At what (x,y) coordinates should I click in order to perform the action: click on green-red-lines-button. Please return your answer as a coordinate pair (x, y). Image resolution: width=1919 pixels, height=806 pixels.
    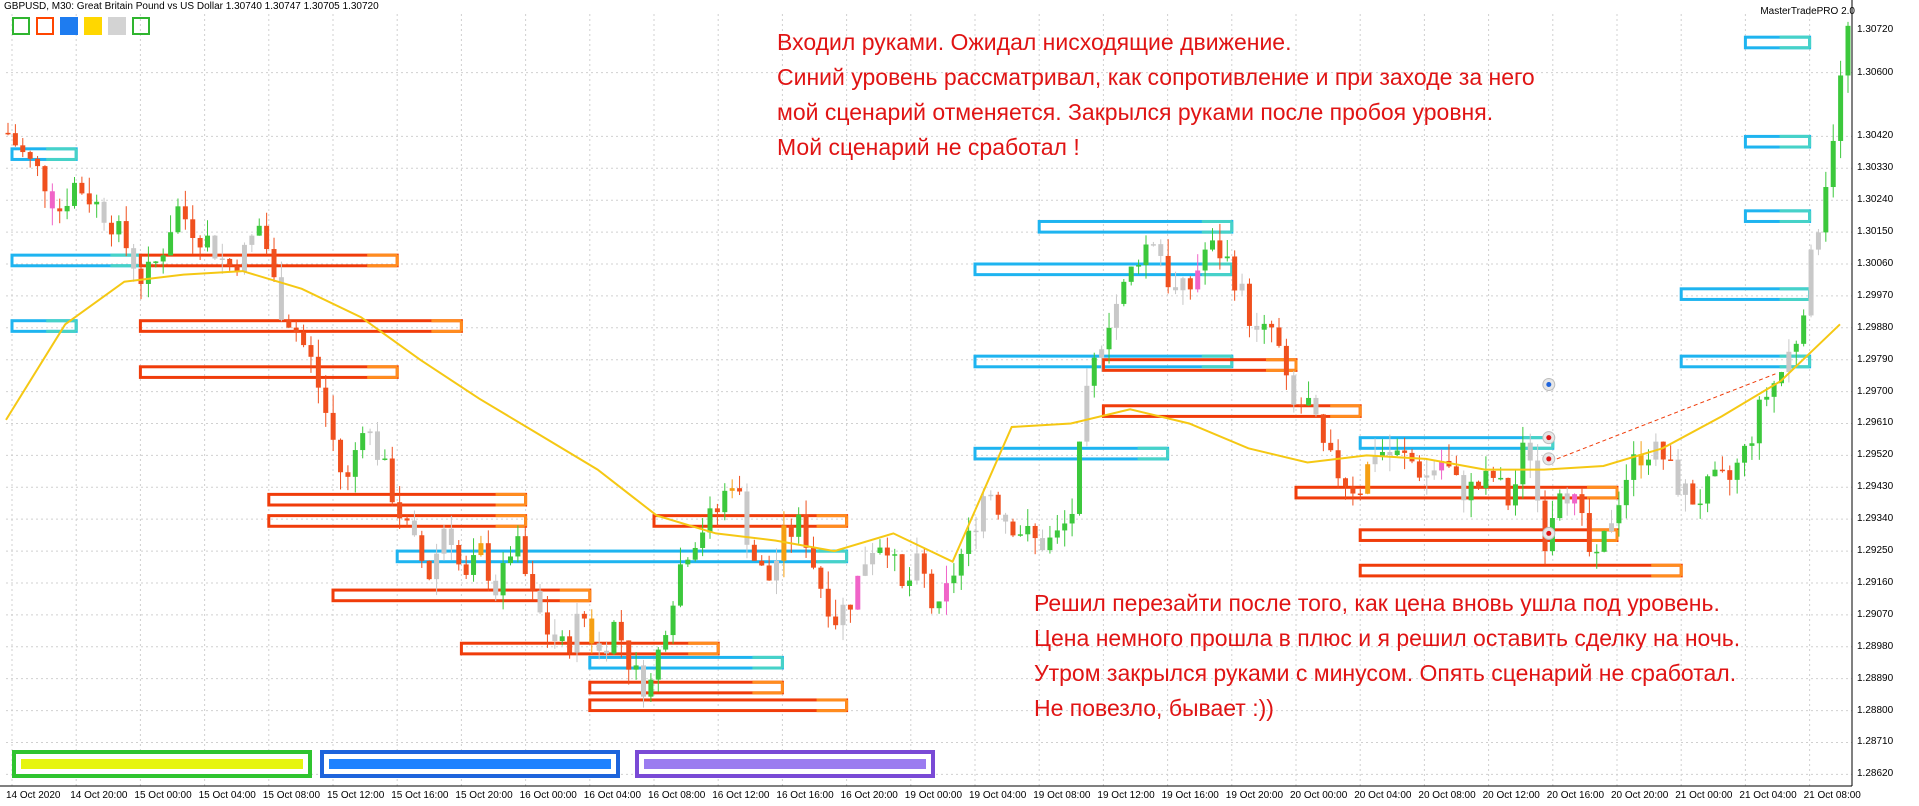
    Looking at the image, I should click on (141, 26).